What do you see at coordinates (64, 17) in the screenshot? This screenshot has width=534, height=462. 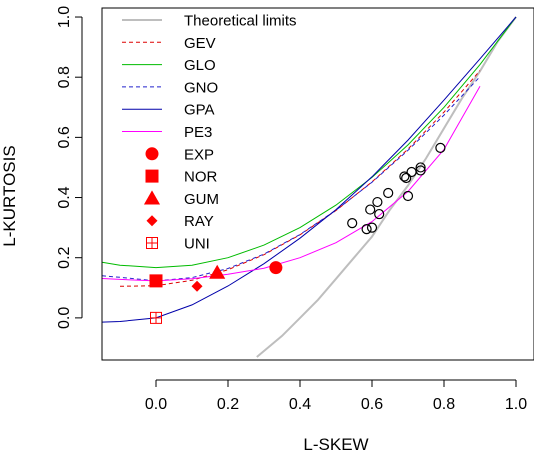 I see `y-tick-label: 1.0` at bounding box center [64, 17].